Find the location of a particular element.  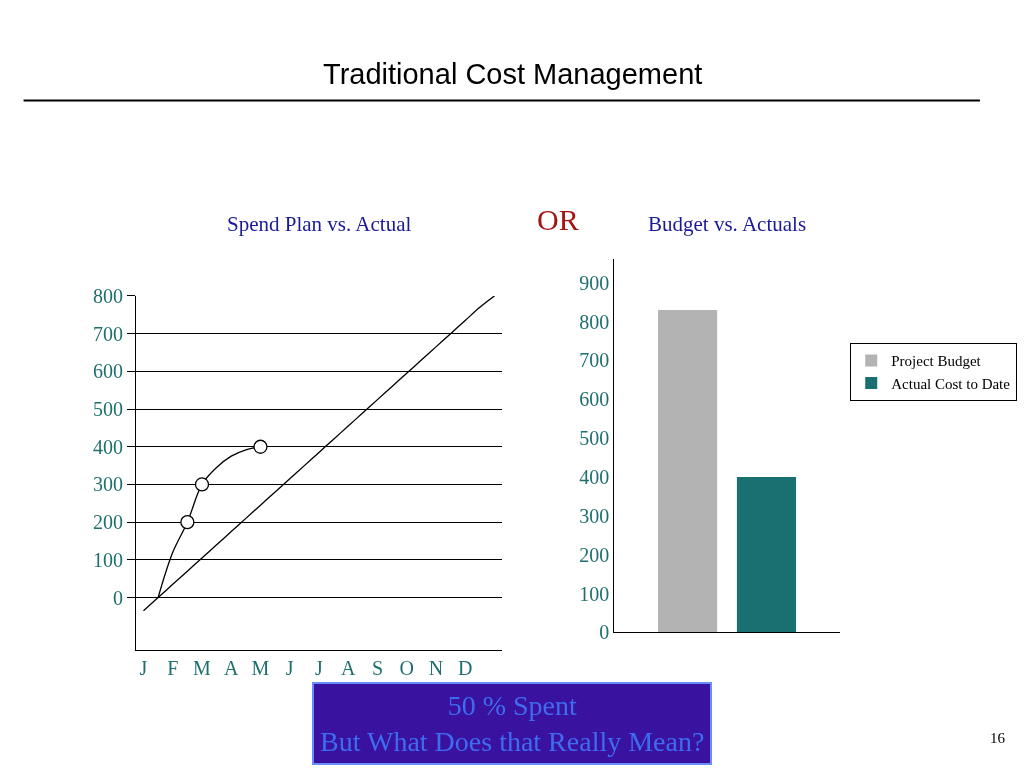

chart-title: Spend Plan vs. Actual is located at coordinates (319, 224).